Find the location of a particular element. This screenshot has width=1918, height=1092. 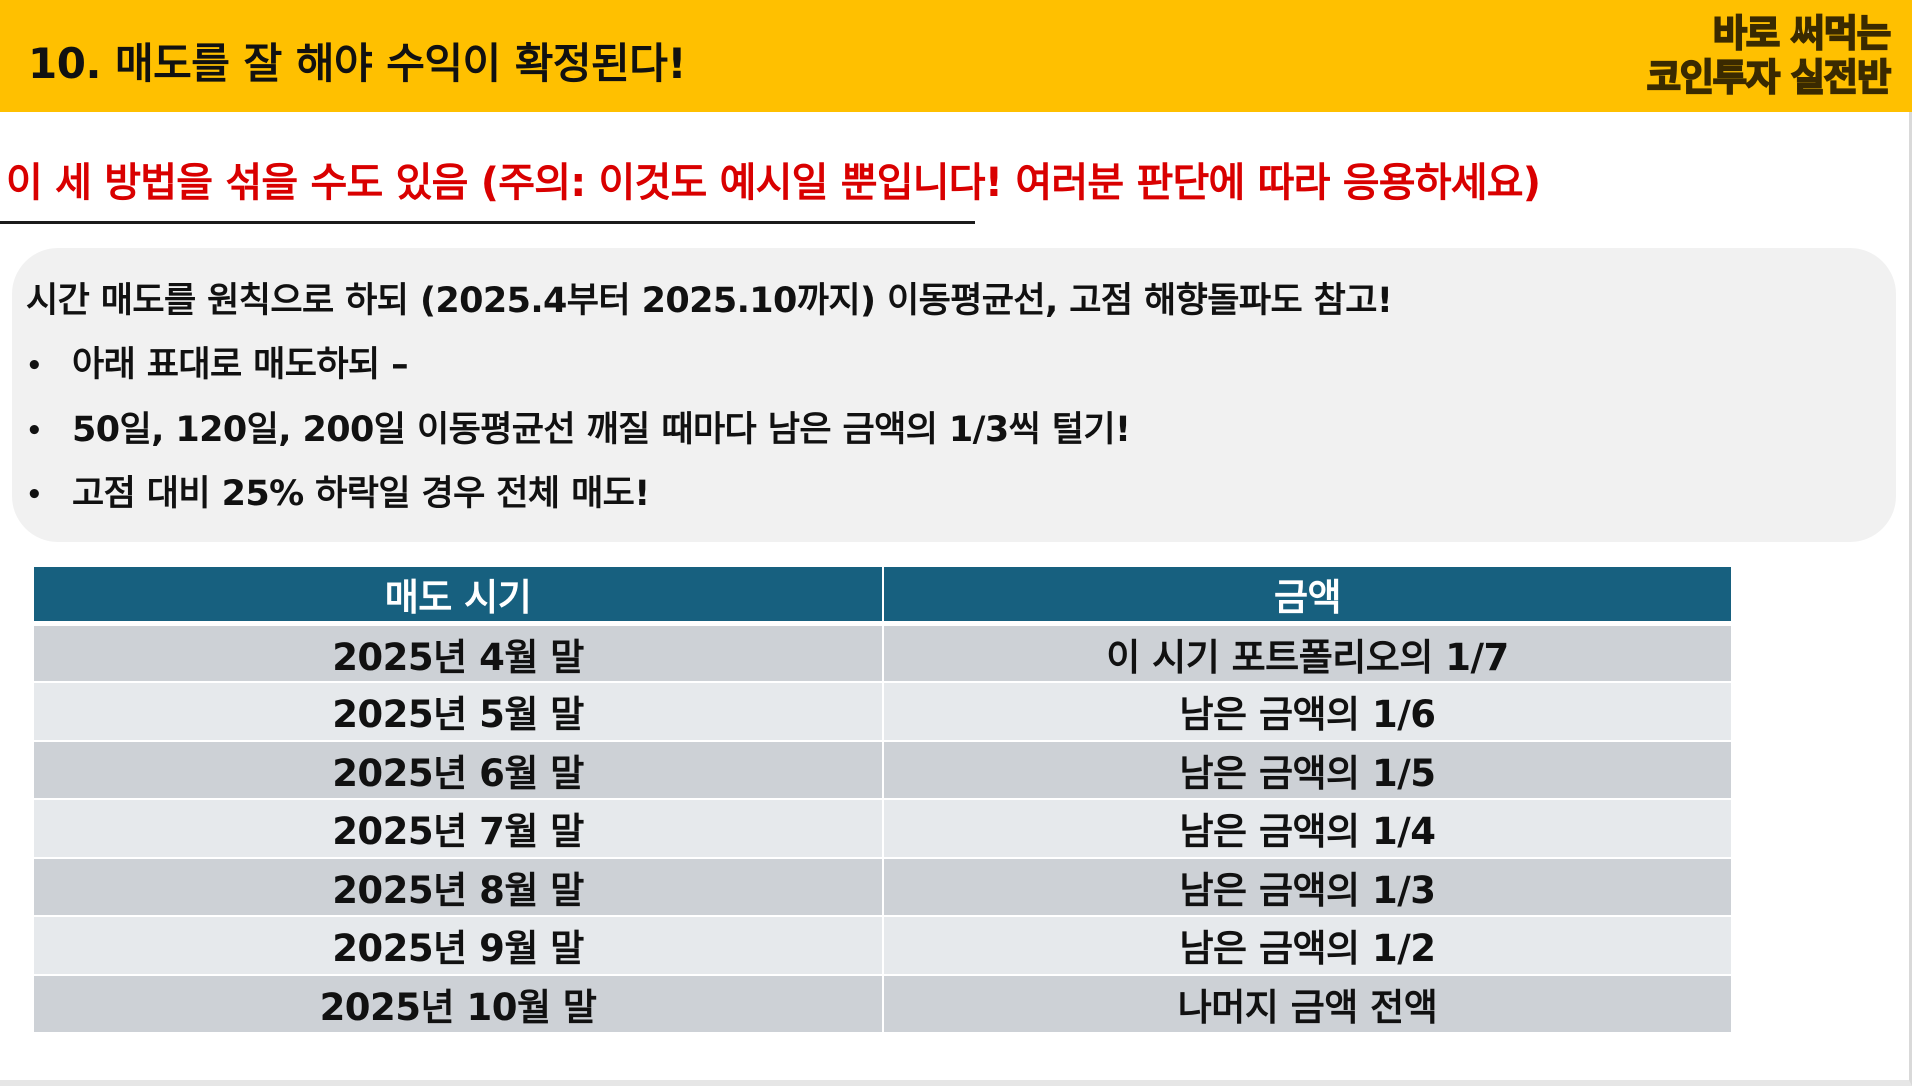

header-band: 10. 매도를 잘 해야 수익이 확정된다! 바로 써먹는 코인투자 실전반 is located at coordinates (956, 56).